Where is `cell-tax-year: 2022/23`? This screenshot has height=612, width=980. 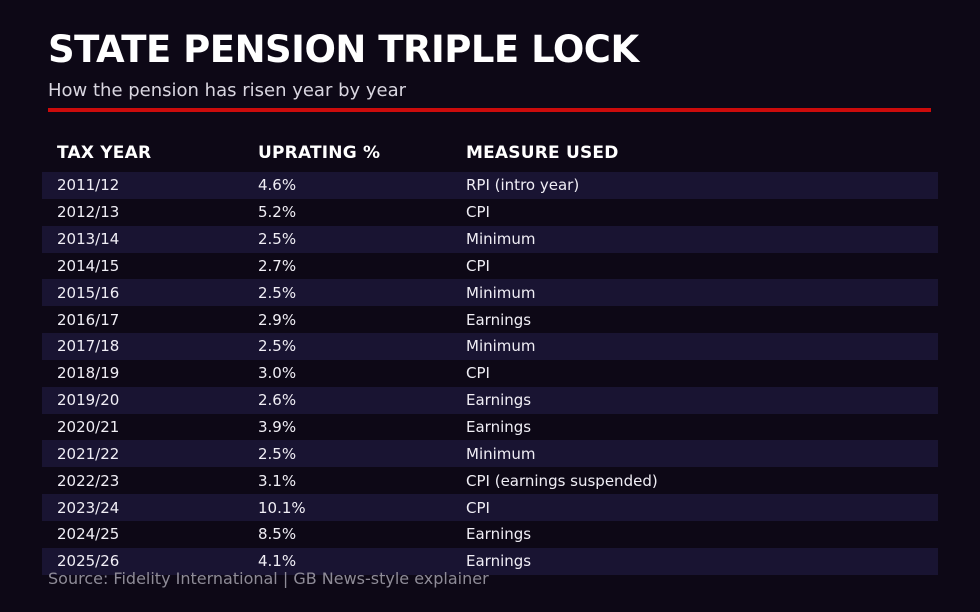
cell-tax-year: 2022/23 is located at coordinates (88, 480).